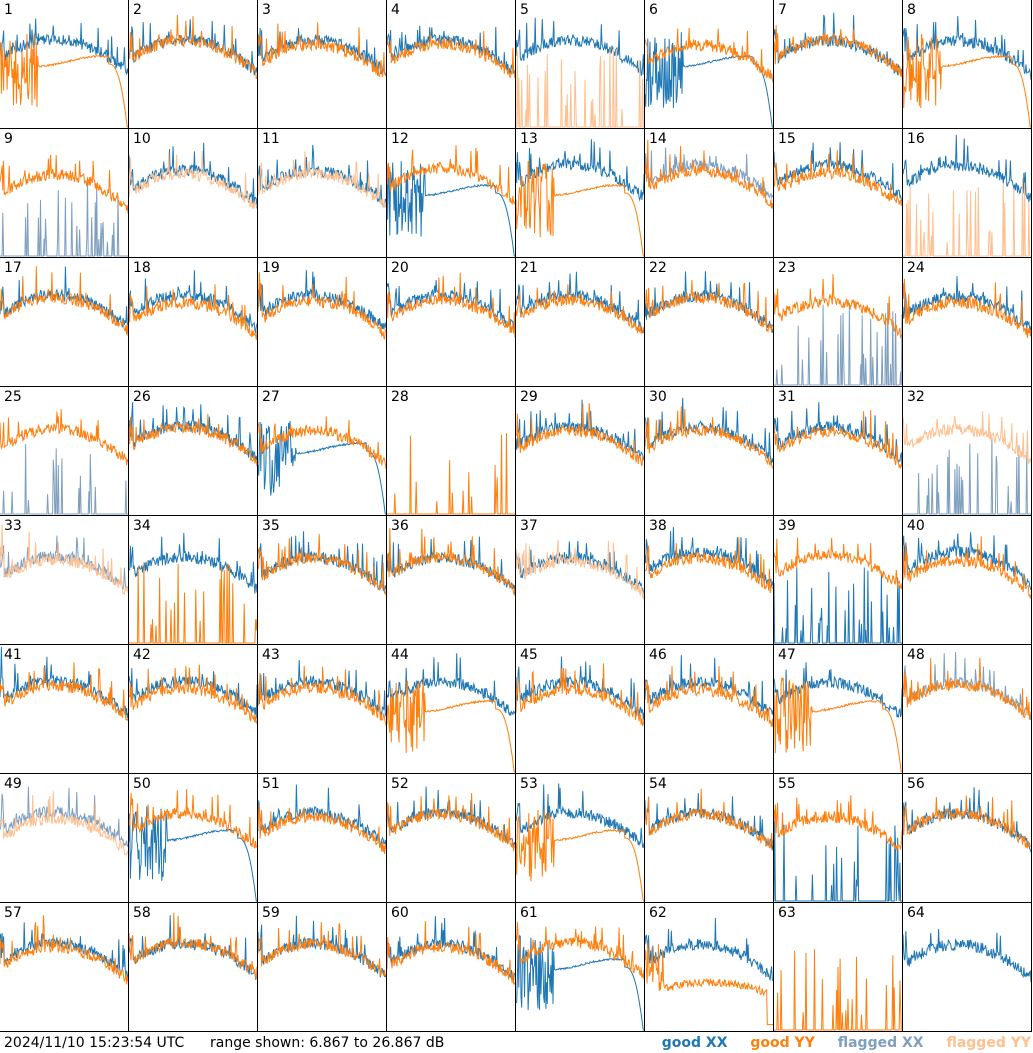 Image resolution: width=1033 pixels, height=1053 pixels. I want to click on spectrum-panel-47: 47, so click(838, 709).